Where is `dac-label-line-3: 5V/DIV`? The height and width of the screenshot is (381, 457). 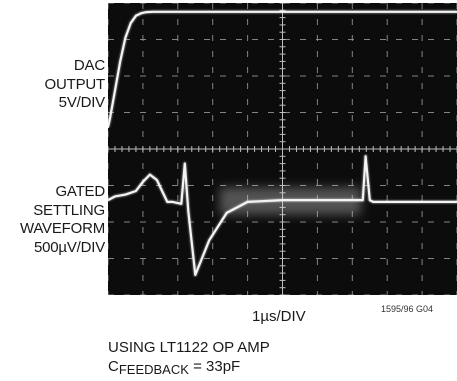
dac-label-line-3: 5V/DIV is located at coordinates (82, 102).